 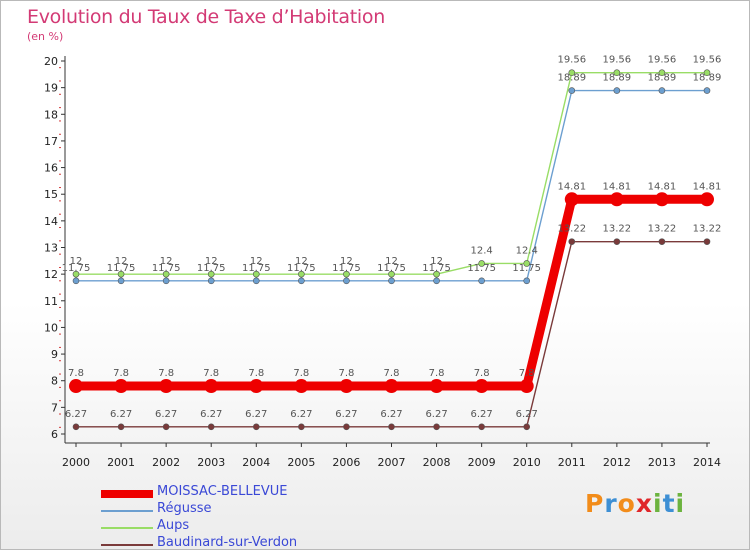 What do you see at coordinates (51, 114) in the screenshot?
I see `y-tick-label: 18` at bounding box center [51, 114].